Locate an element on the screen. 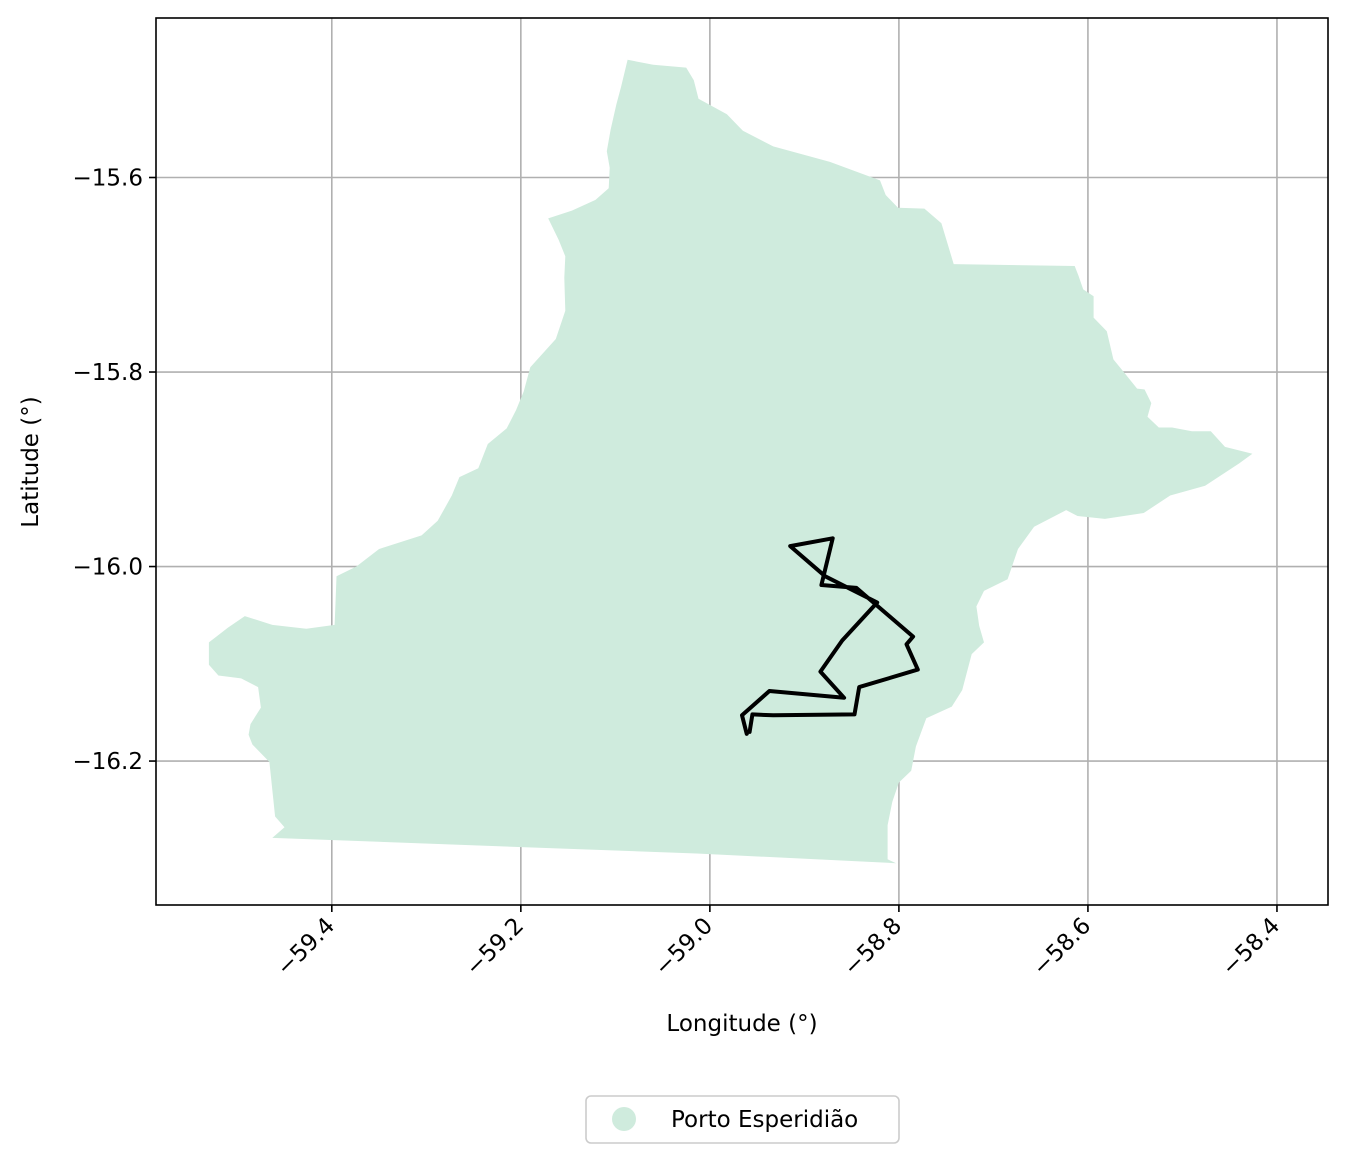 The image size is (1346, 1163). x-axis-label: Longitude (°) is located at coordinates (741, 1024).